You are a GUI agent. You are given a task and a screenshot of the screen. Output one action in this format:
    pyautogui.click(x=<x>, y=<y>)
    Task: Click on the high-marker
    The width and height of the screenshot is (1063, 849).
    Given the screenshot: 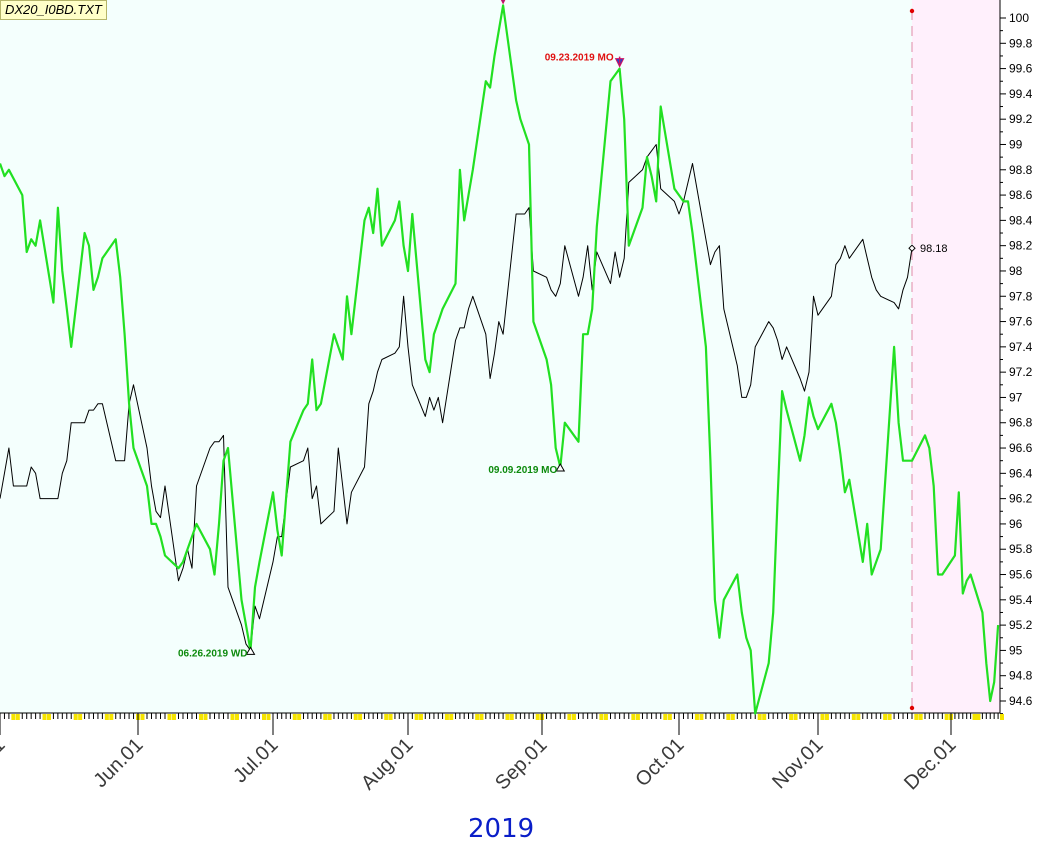 What is the action you would take?
    pyautogui.click(x=503, y=2)
    